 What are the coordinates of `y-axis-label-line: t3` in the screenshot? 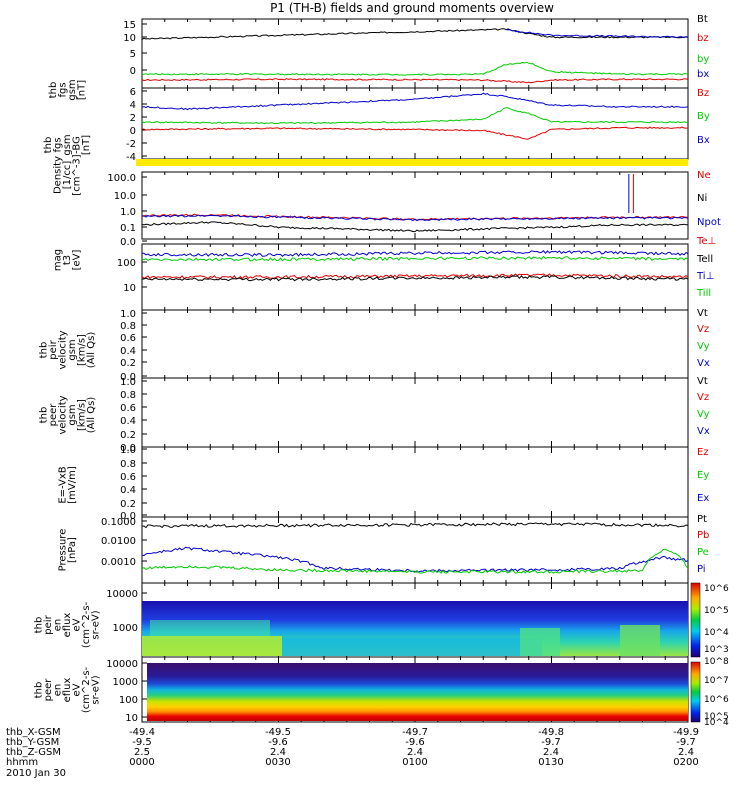 It's located at (67, 260).